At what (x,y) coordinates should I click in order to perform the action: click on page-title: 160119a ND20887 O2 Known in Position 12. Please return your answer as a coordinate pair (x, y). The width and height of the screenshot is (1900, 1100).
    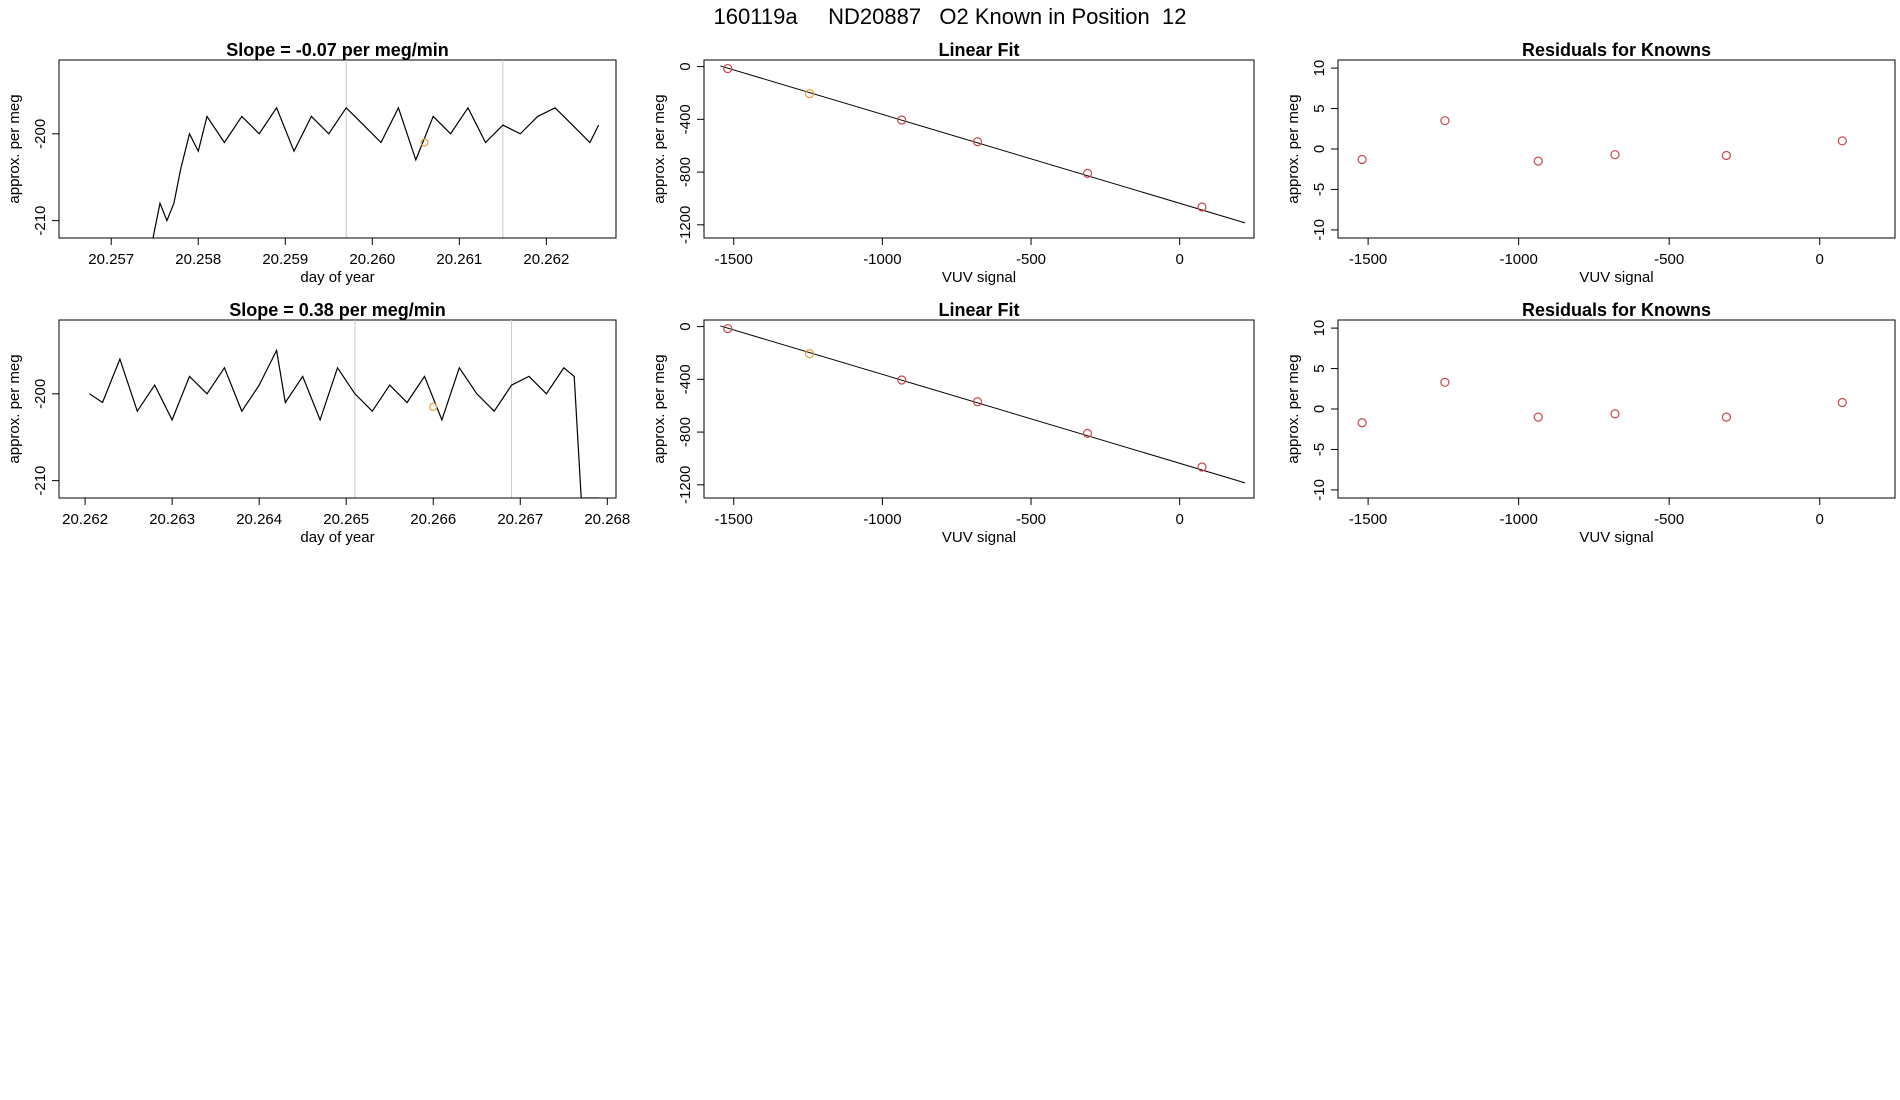
    Looking at the image, I should click on (950, 16).